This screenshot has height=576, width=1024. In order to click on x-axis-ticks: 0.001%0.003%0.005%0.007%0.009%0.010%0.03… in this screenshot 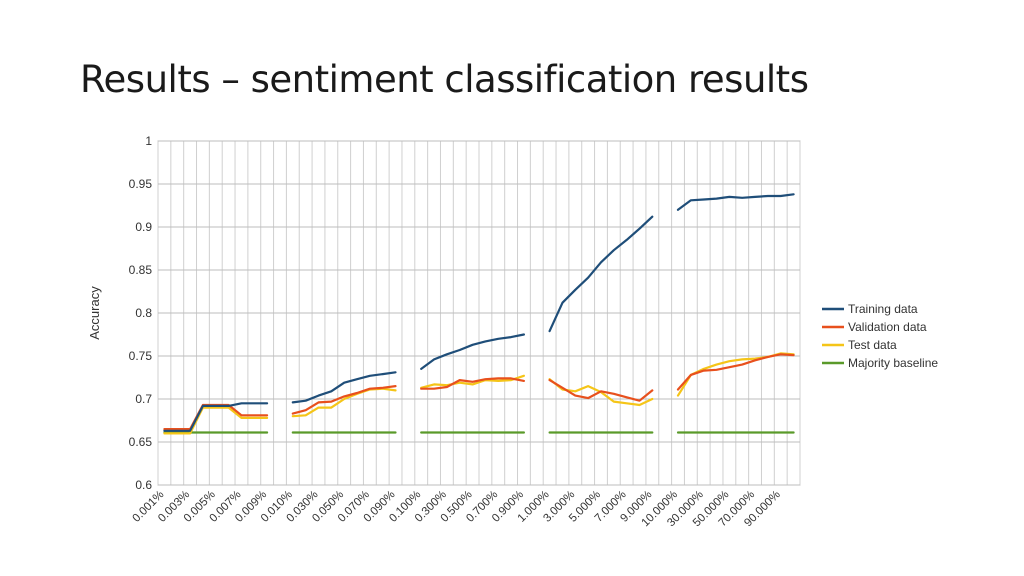, I will do `click(456, 509)`.